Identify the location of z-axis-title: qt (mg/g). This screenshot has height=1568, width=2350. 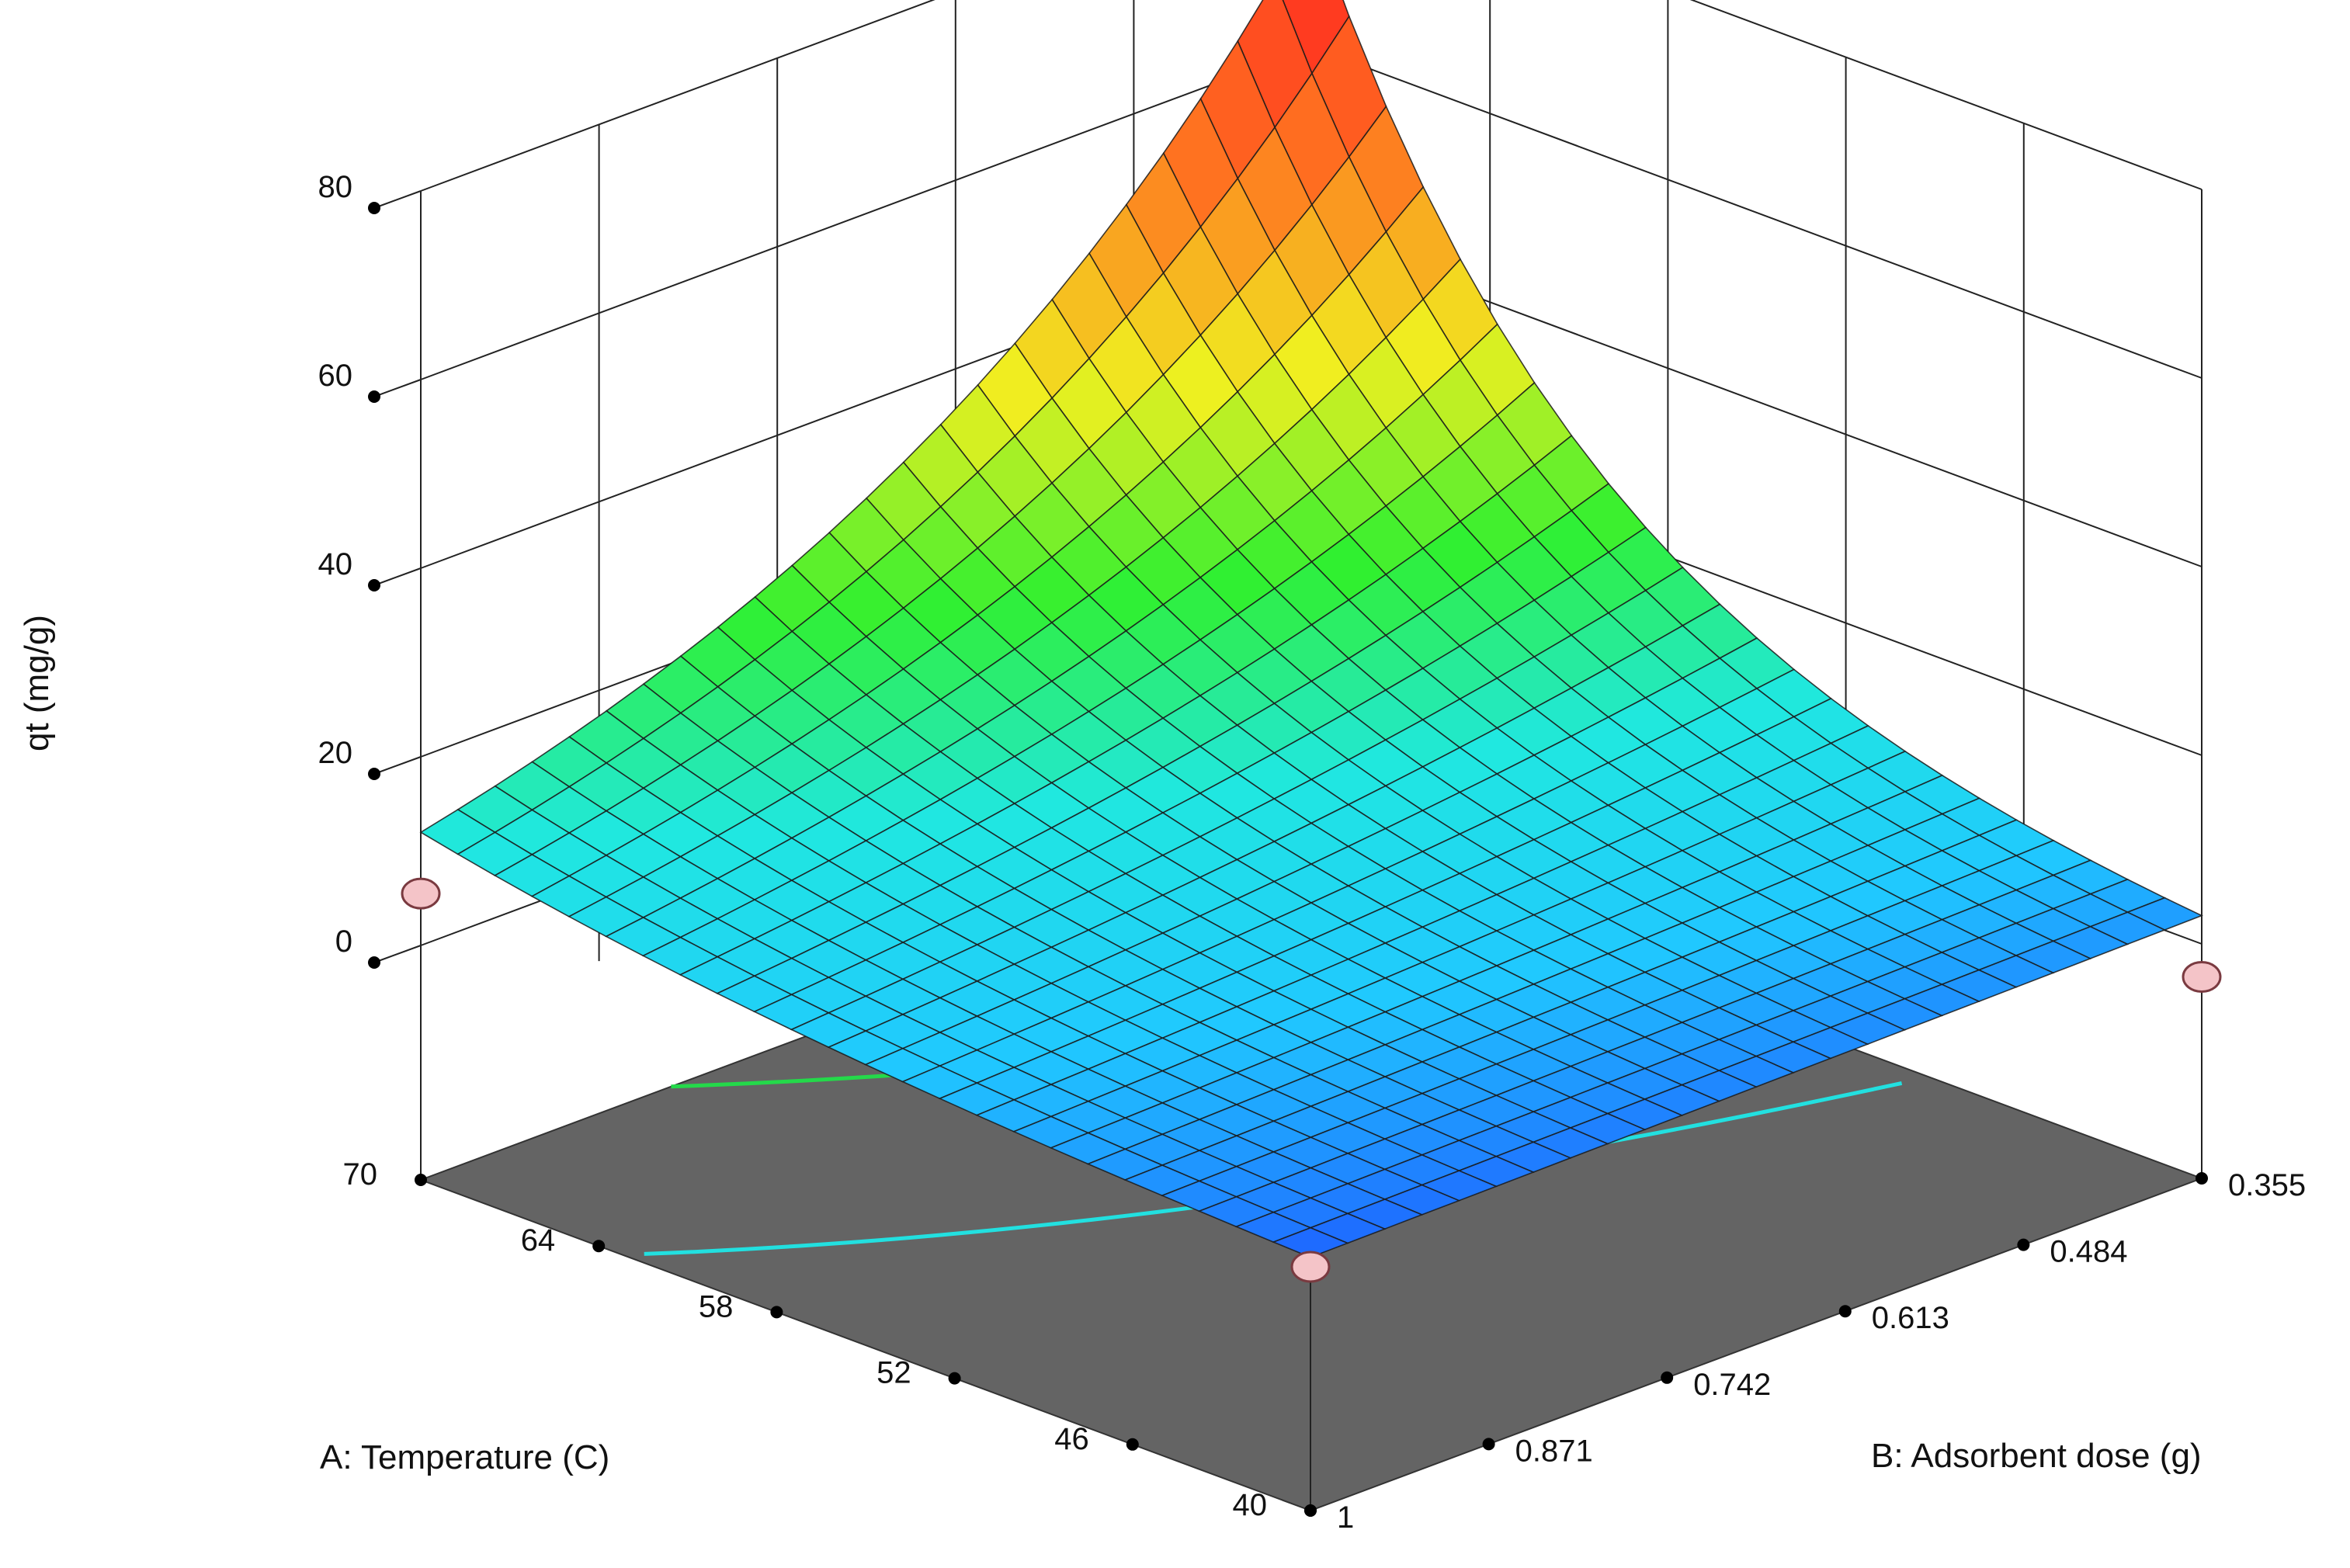
(37, 683).